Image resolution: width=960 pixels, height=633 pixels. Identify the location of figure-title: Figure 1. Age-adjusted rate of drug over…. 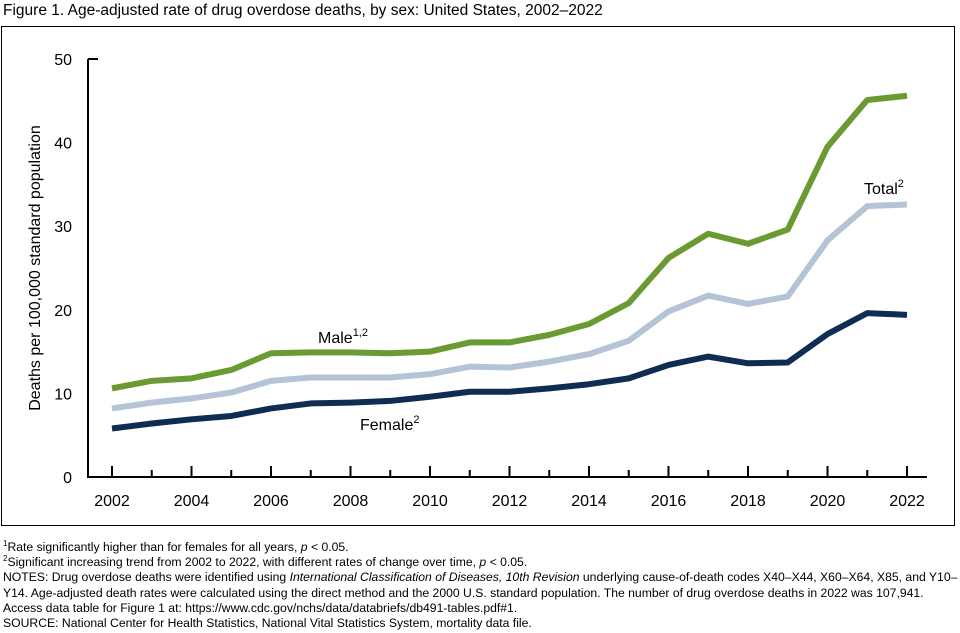
(303, 10).